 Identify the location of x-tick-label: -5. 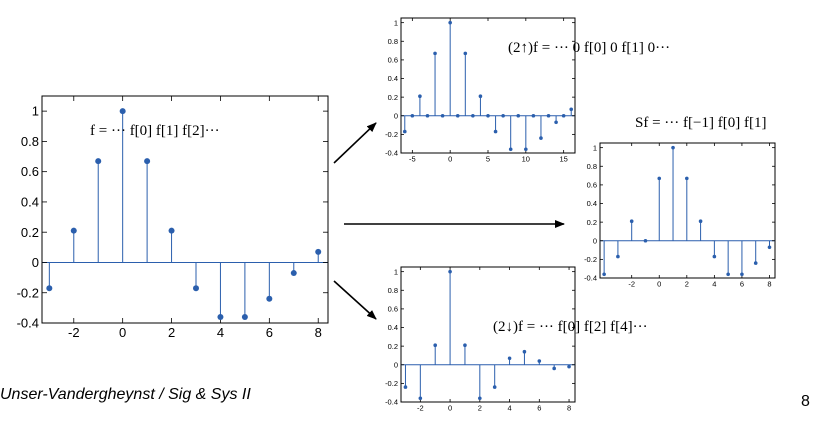
(412, 159).